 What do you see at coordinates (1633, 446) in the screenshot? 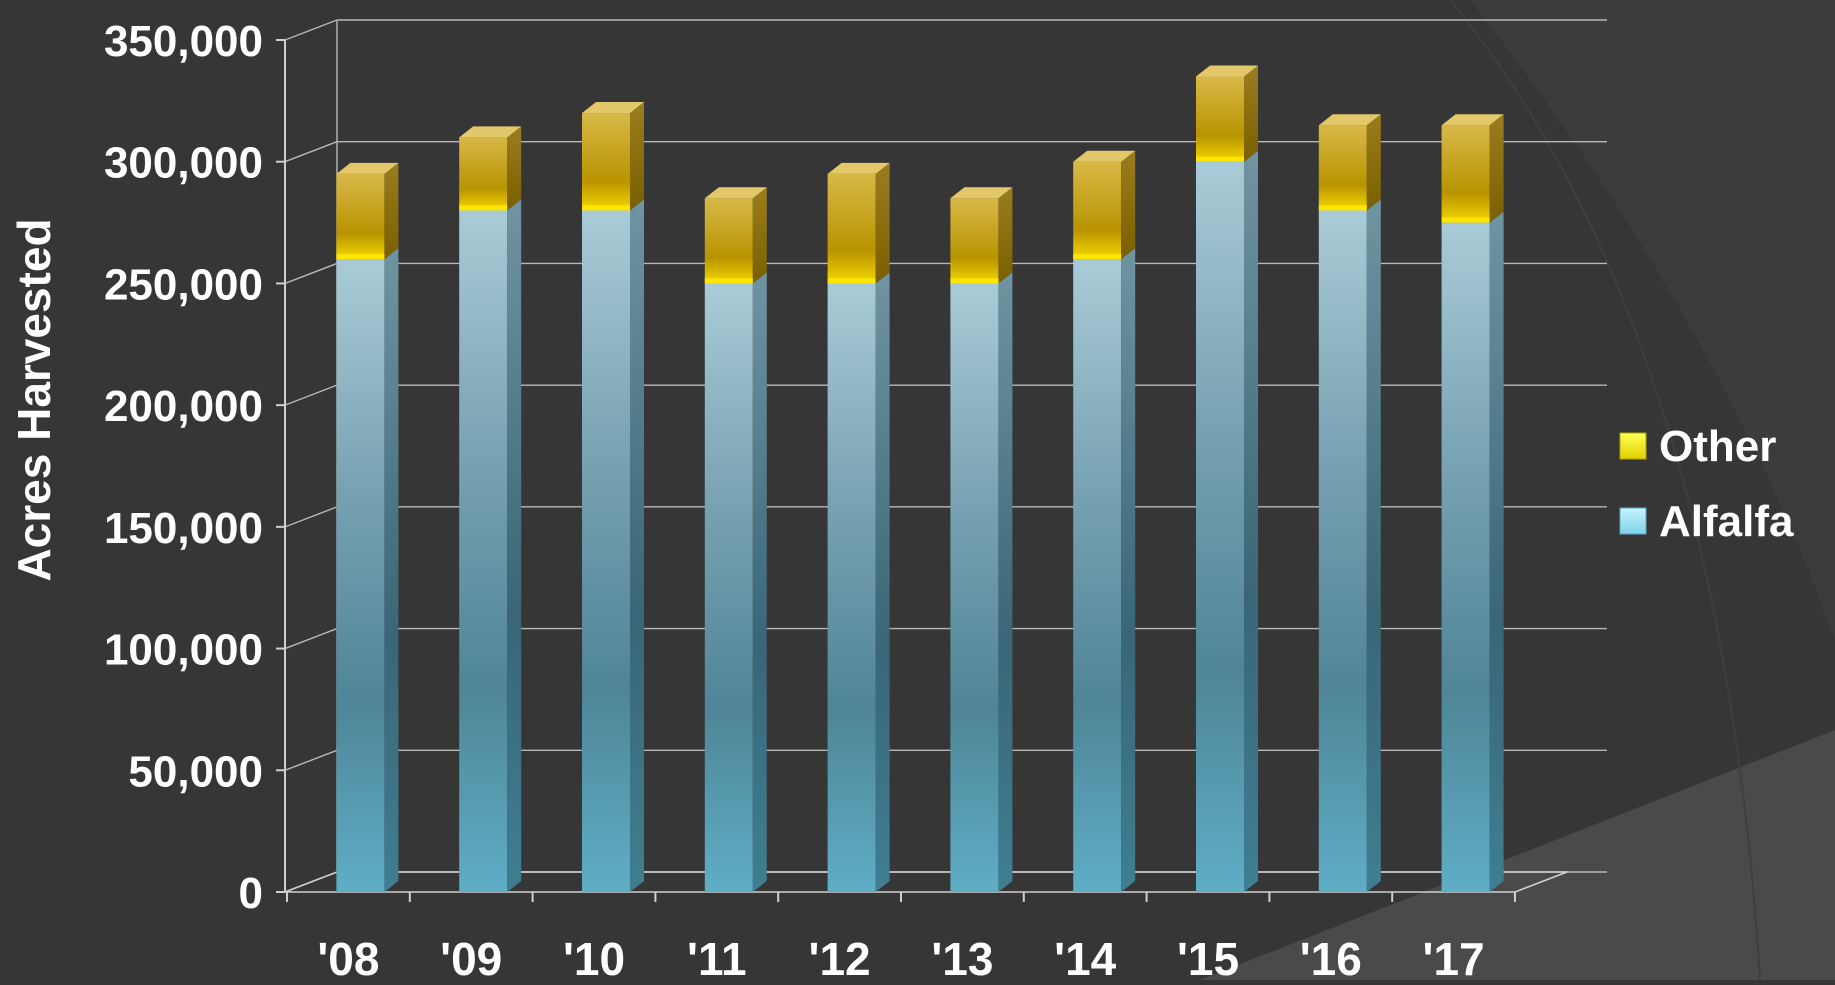
I see `legend-swatch-other` at bounding box center [1633, 446].